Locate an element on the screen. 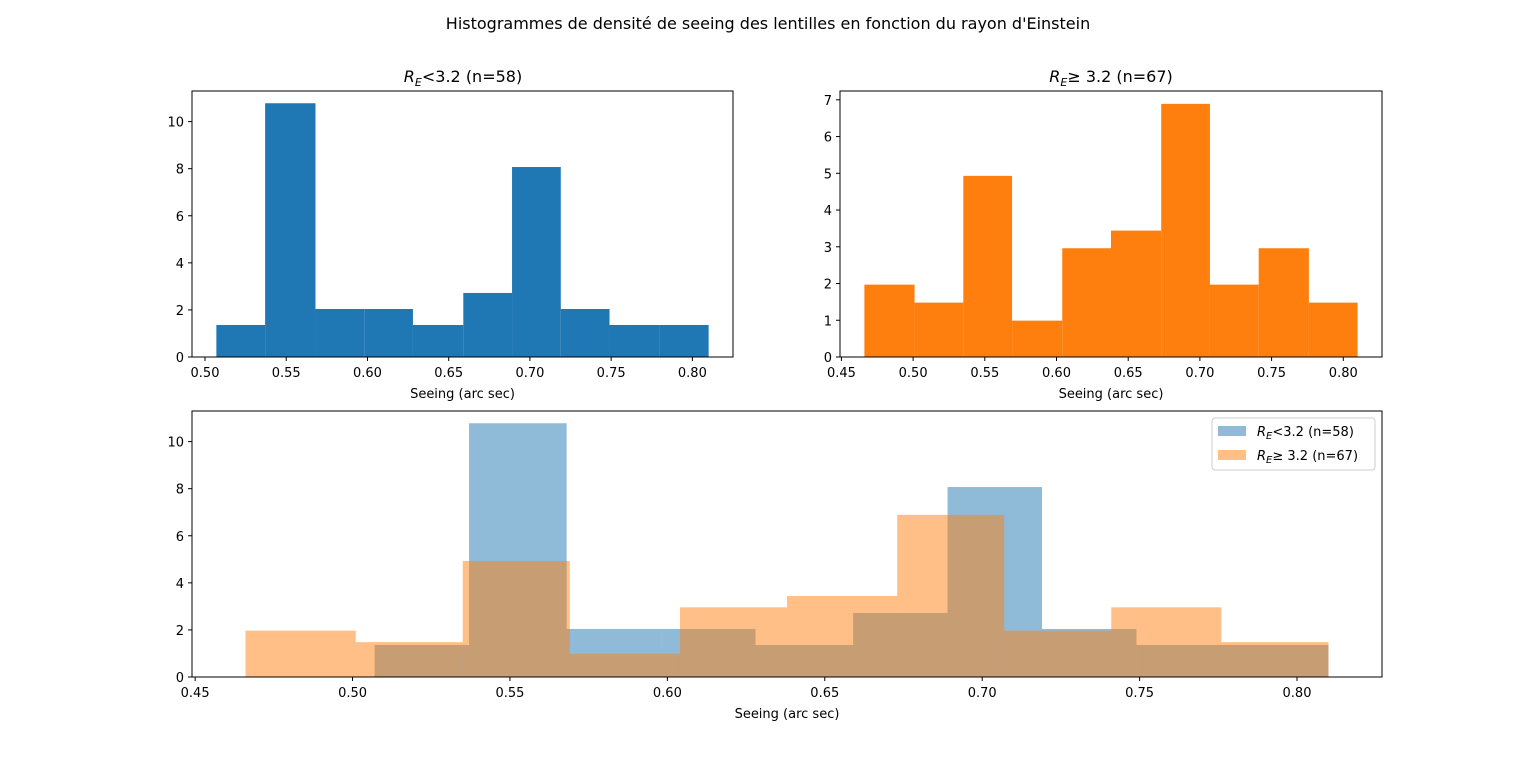 Image resolution: width=1536 pixels, height=761 pixels. y-tick-label: 1 is located at coordinates (828, 321).